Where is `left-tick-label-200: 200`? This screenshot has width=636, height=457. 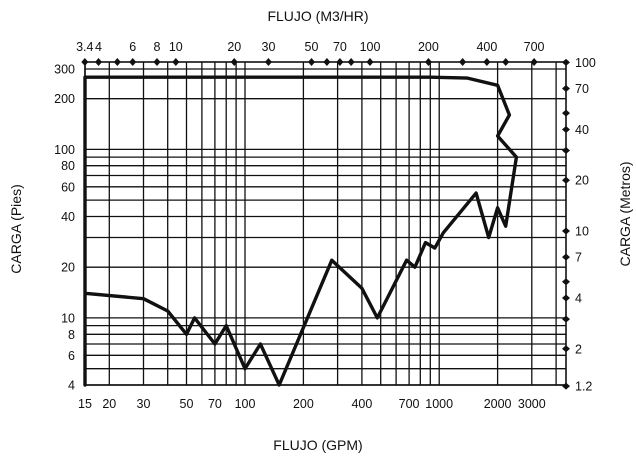 left-tick-label-200: 200 is located at coordinates (64, 99).